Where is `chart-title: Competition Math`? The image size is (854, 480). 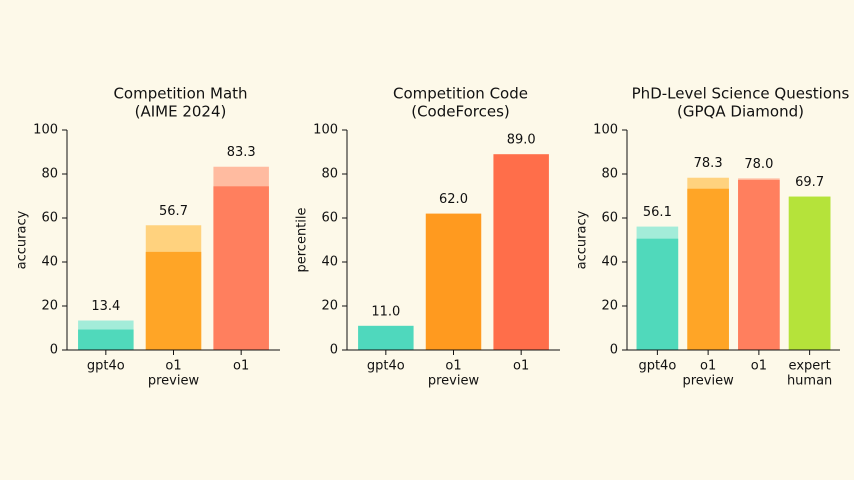 chart-title: Competition Math is located at coordinates (180, 94).